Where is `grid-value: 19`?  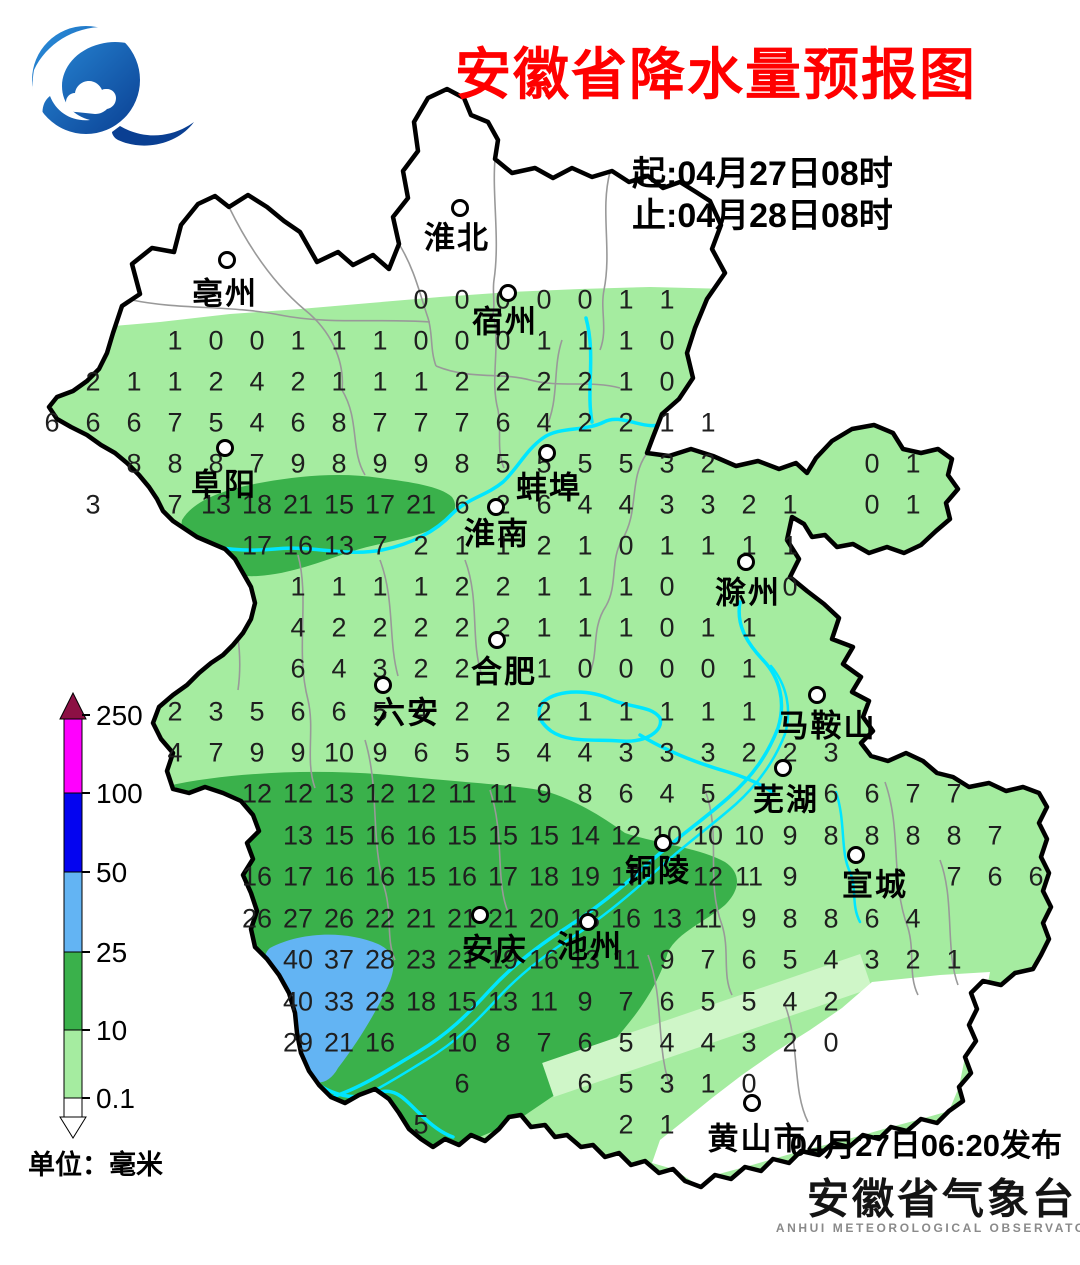
grid-value: 19 is located at coordinates (585, 876).